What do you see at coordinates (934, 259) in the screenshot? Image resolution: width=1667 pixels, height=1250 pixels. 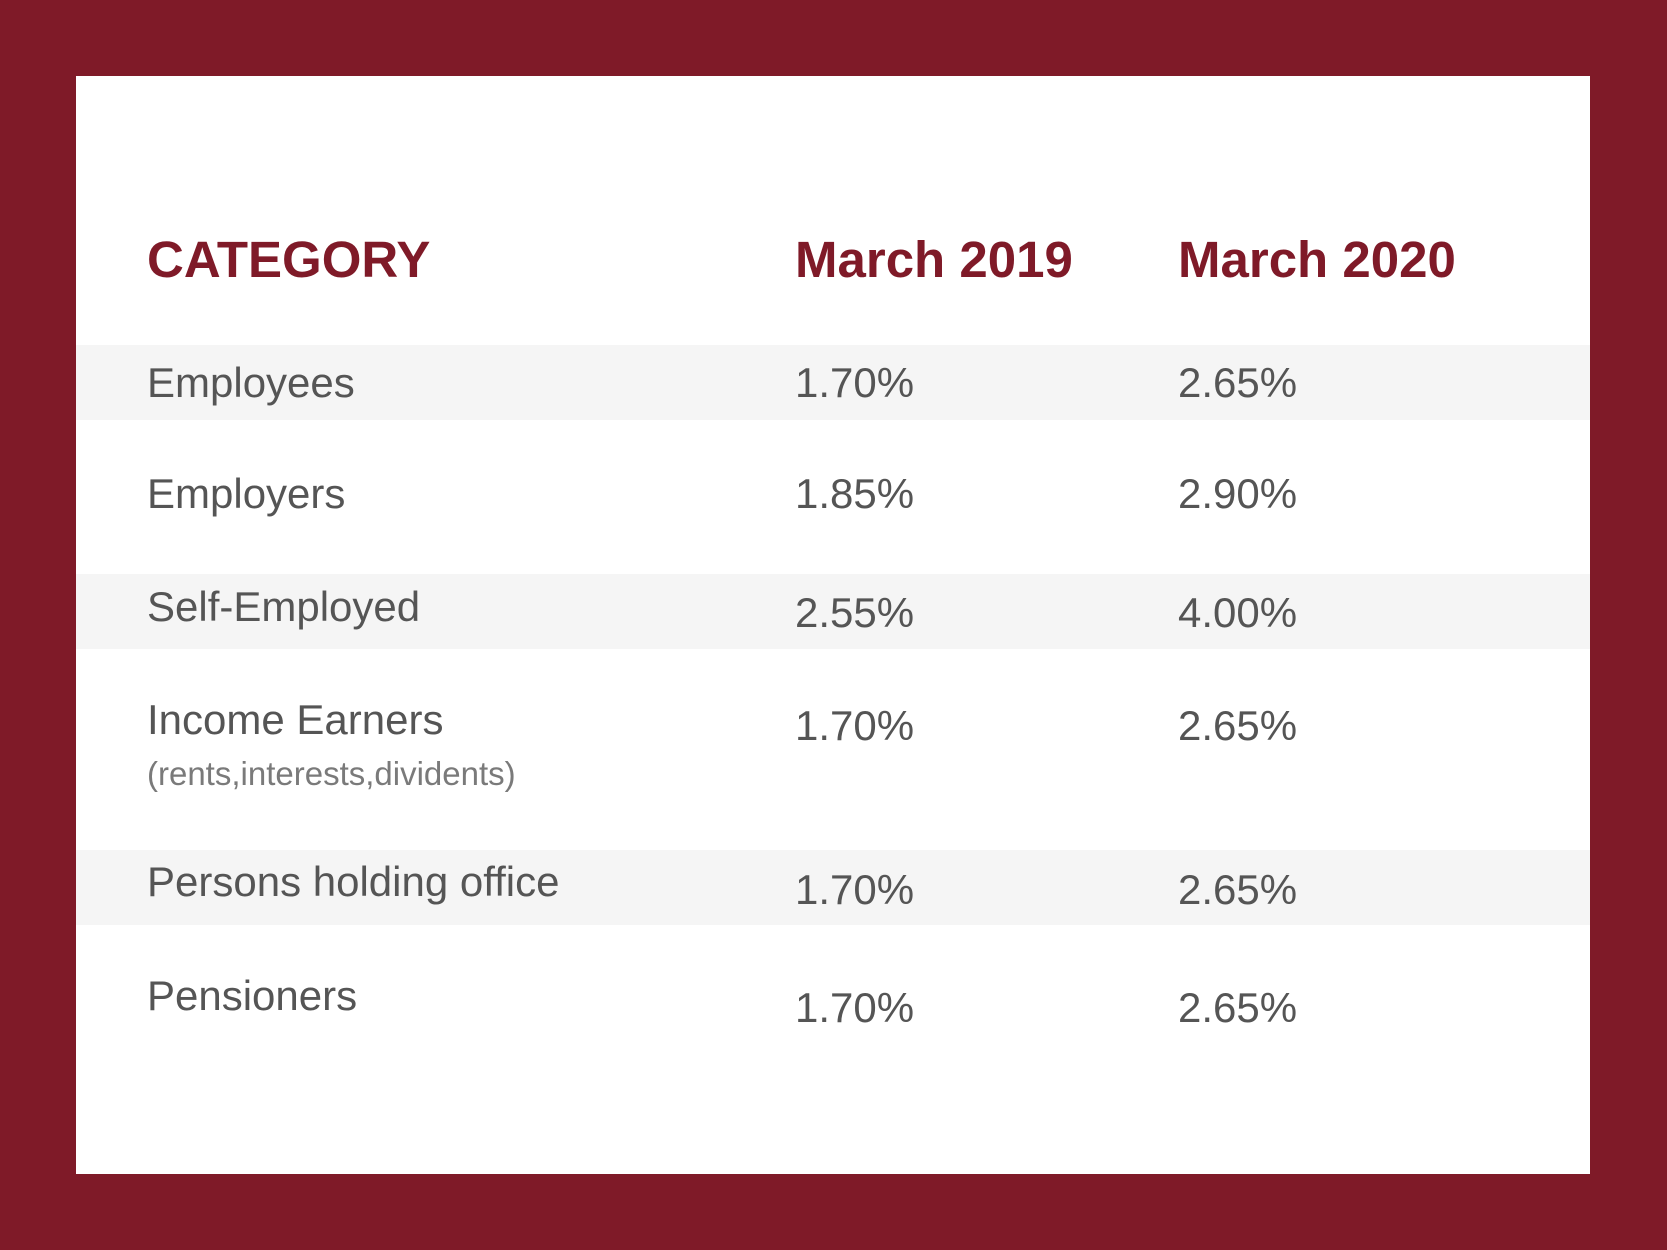 I see `column-header: March 2019` at bounding box center [934, 259].